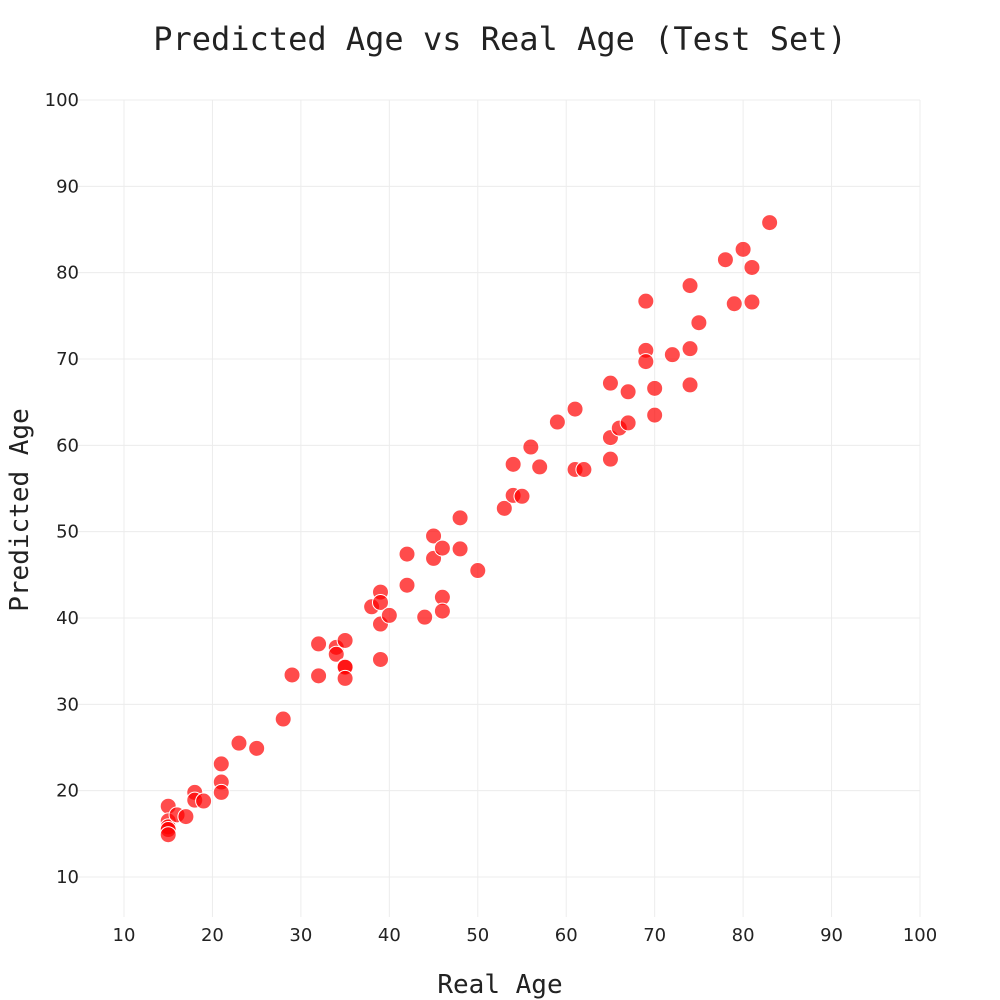  Describe the element at coordinates (20, 510) in the screenshot. I see `y-axis-title: Predicted Age` at that location.